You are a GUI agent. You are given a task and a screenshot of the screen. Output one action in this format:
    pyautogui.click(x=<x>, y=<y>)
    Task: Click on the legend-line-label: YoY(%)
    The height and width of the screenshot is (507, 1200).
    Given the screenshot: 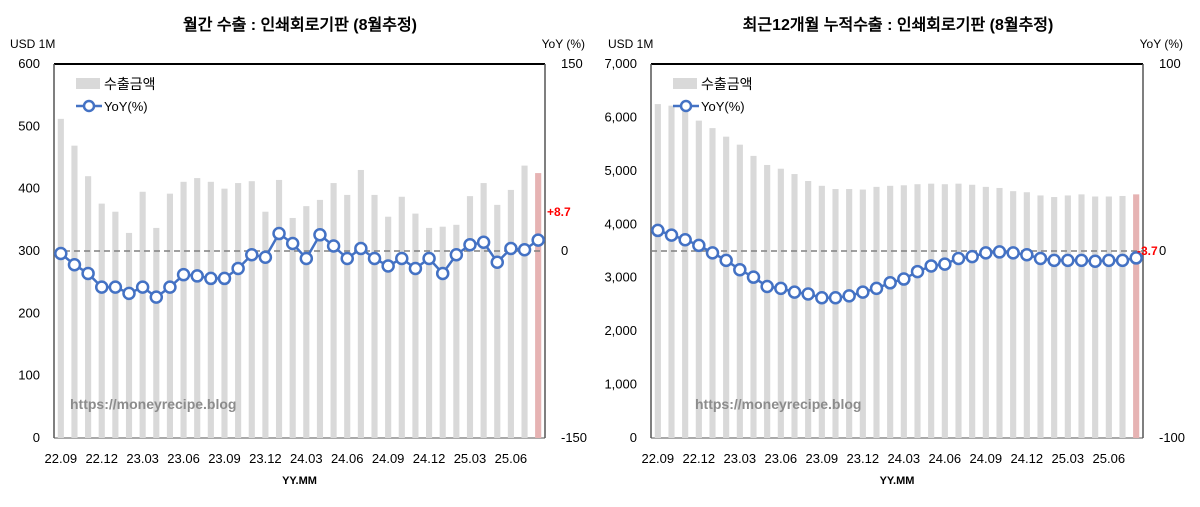 What is the action you would take?
    pyautogui.click(x=126, y=106)
    